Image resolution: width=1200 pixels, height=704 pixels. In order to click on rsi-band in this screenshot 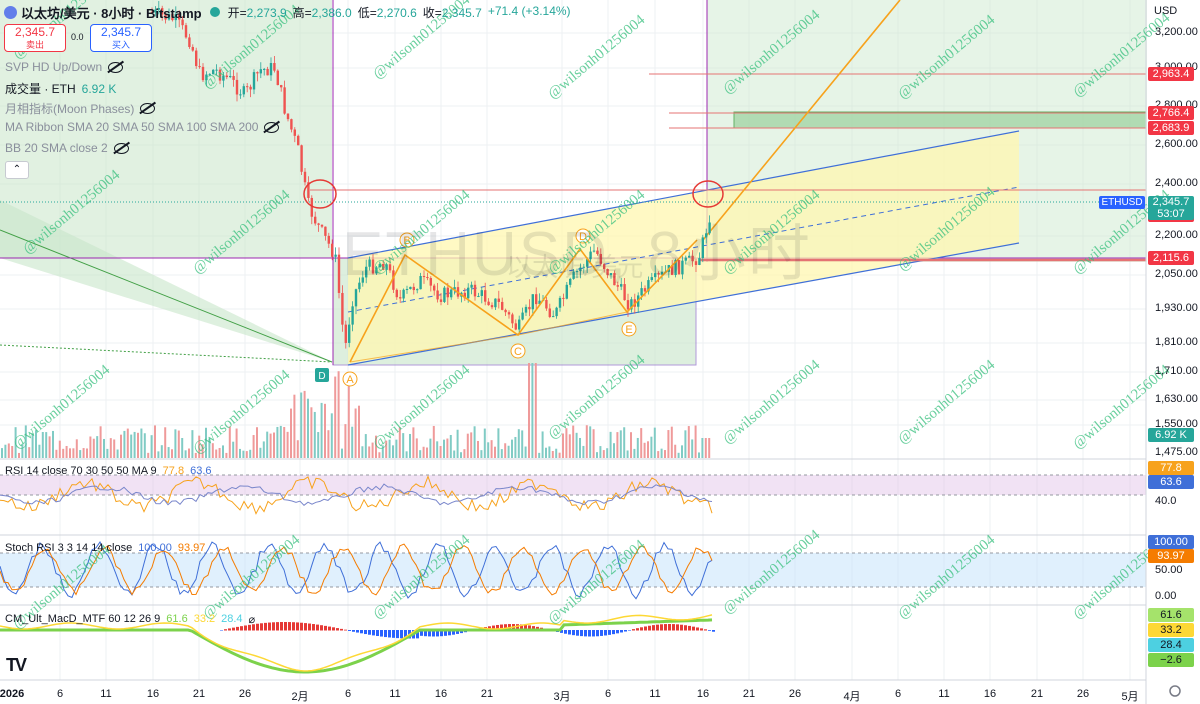, I will do `click(573, 485)`.